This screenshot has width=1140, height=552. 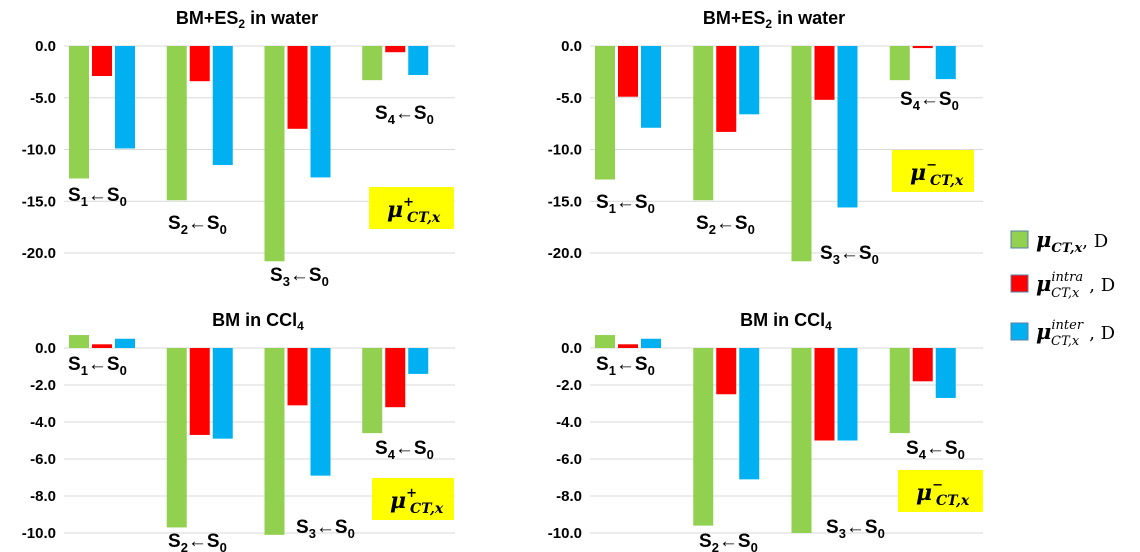 I want to click on legend-swatch-mu, so click(x=1019, y=239).